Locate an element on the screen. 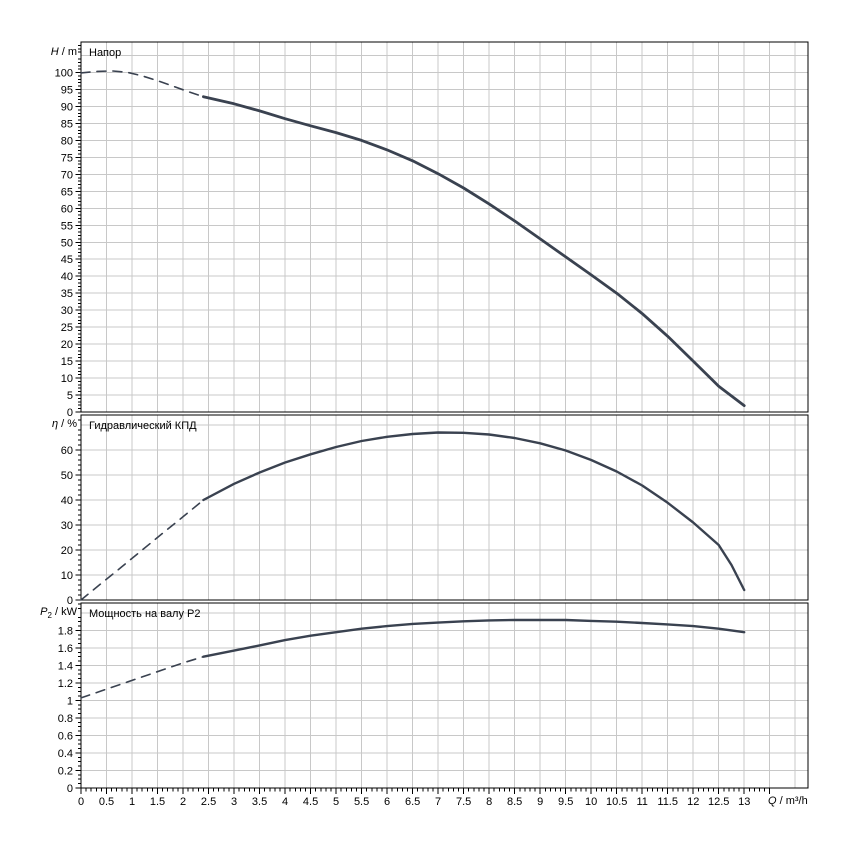  eff-y-tick-label: 30 is located at coordinates (67, 526).